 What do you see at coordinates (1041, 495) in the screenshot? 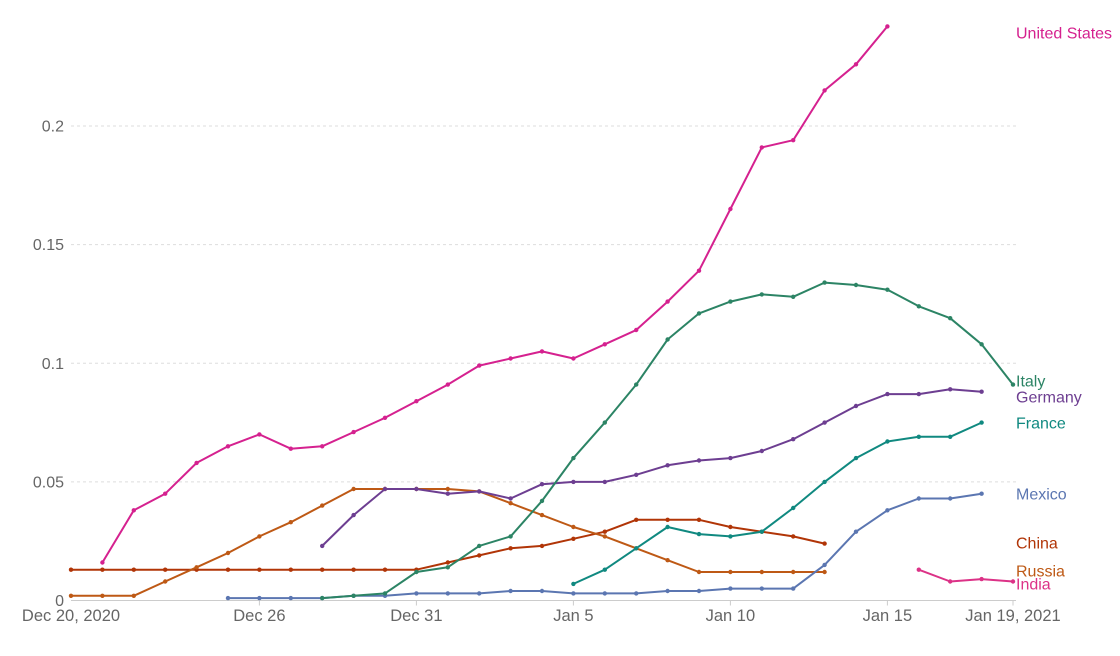
I see `legend-label-mexico: Mexico` at bounding box center [1041, 495].